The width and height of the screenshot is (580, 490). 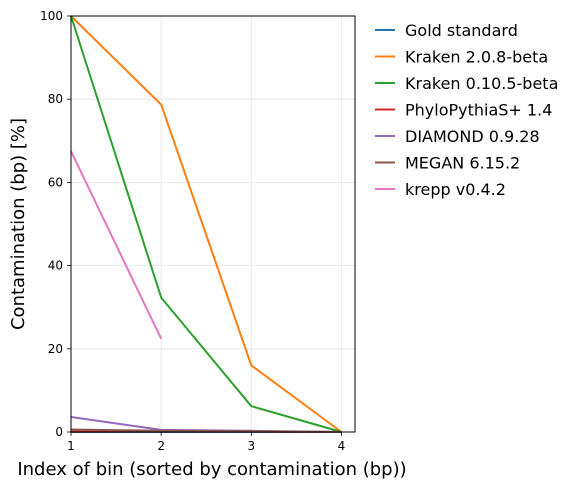 What do you see at coordinates (251, 446) in the screenshot?
I see `x-tick-label: 3` at bounding box center [251, 446].